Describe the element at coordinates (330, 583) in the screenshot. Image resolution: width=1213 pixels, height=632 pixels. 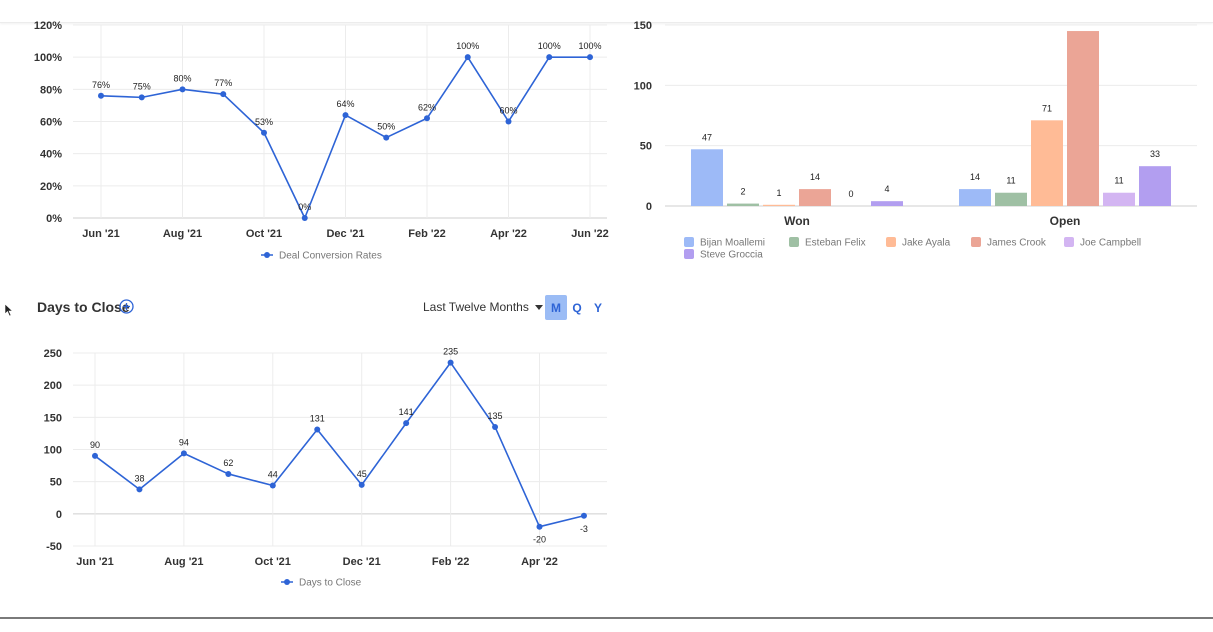
I see `legend-label: Days to Close` at that location.